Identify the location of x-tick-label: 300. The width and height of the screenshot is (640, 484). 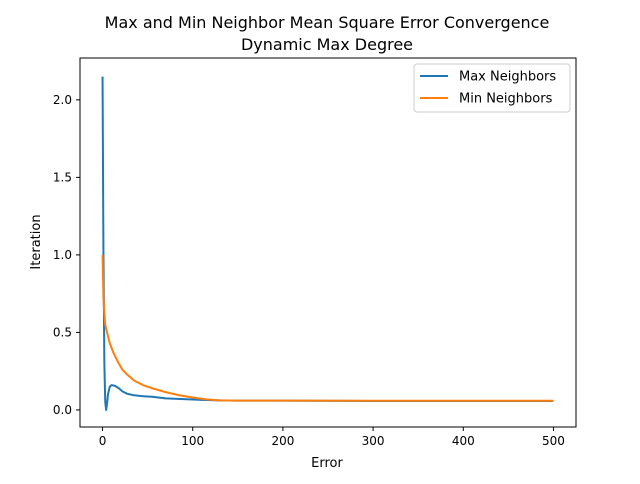
(373, 441).